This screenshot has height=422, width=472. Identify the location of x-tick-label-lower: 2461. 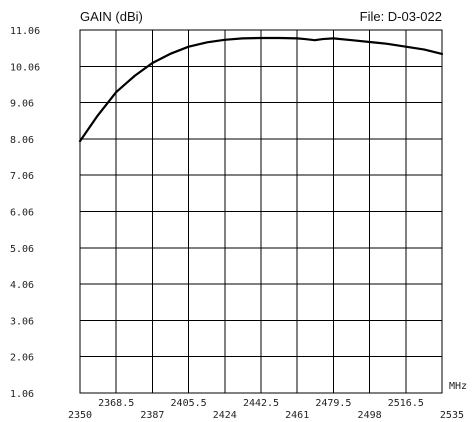
(297, 415).